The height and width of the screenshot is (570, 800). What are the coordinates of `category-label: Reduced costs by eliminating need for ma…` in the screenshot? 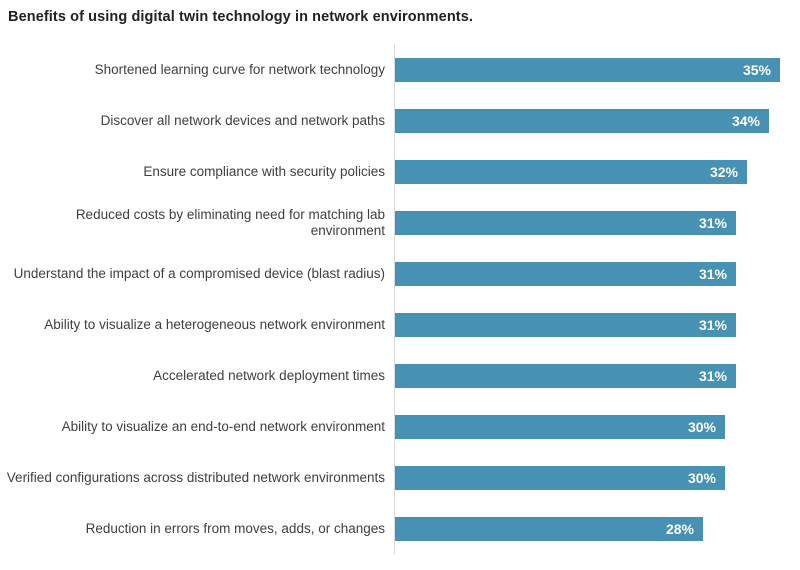 It's located at (230, 222).